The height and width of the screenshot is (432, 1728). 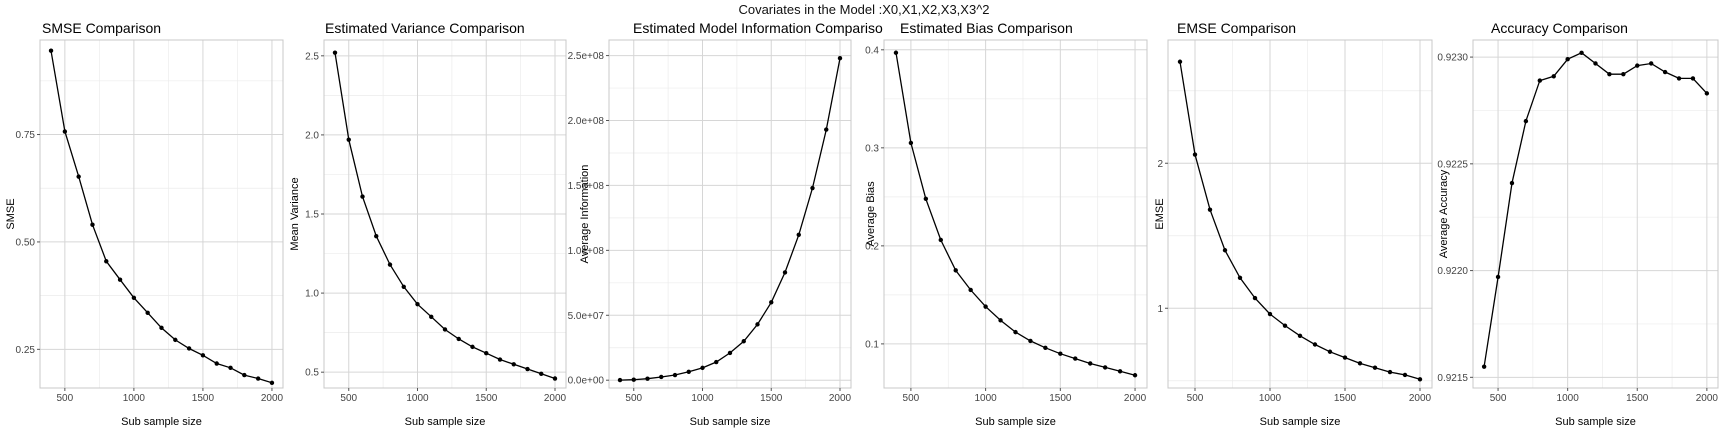 I want to click on y-tick-label: 0.50, so click(x=26, y=242).